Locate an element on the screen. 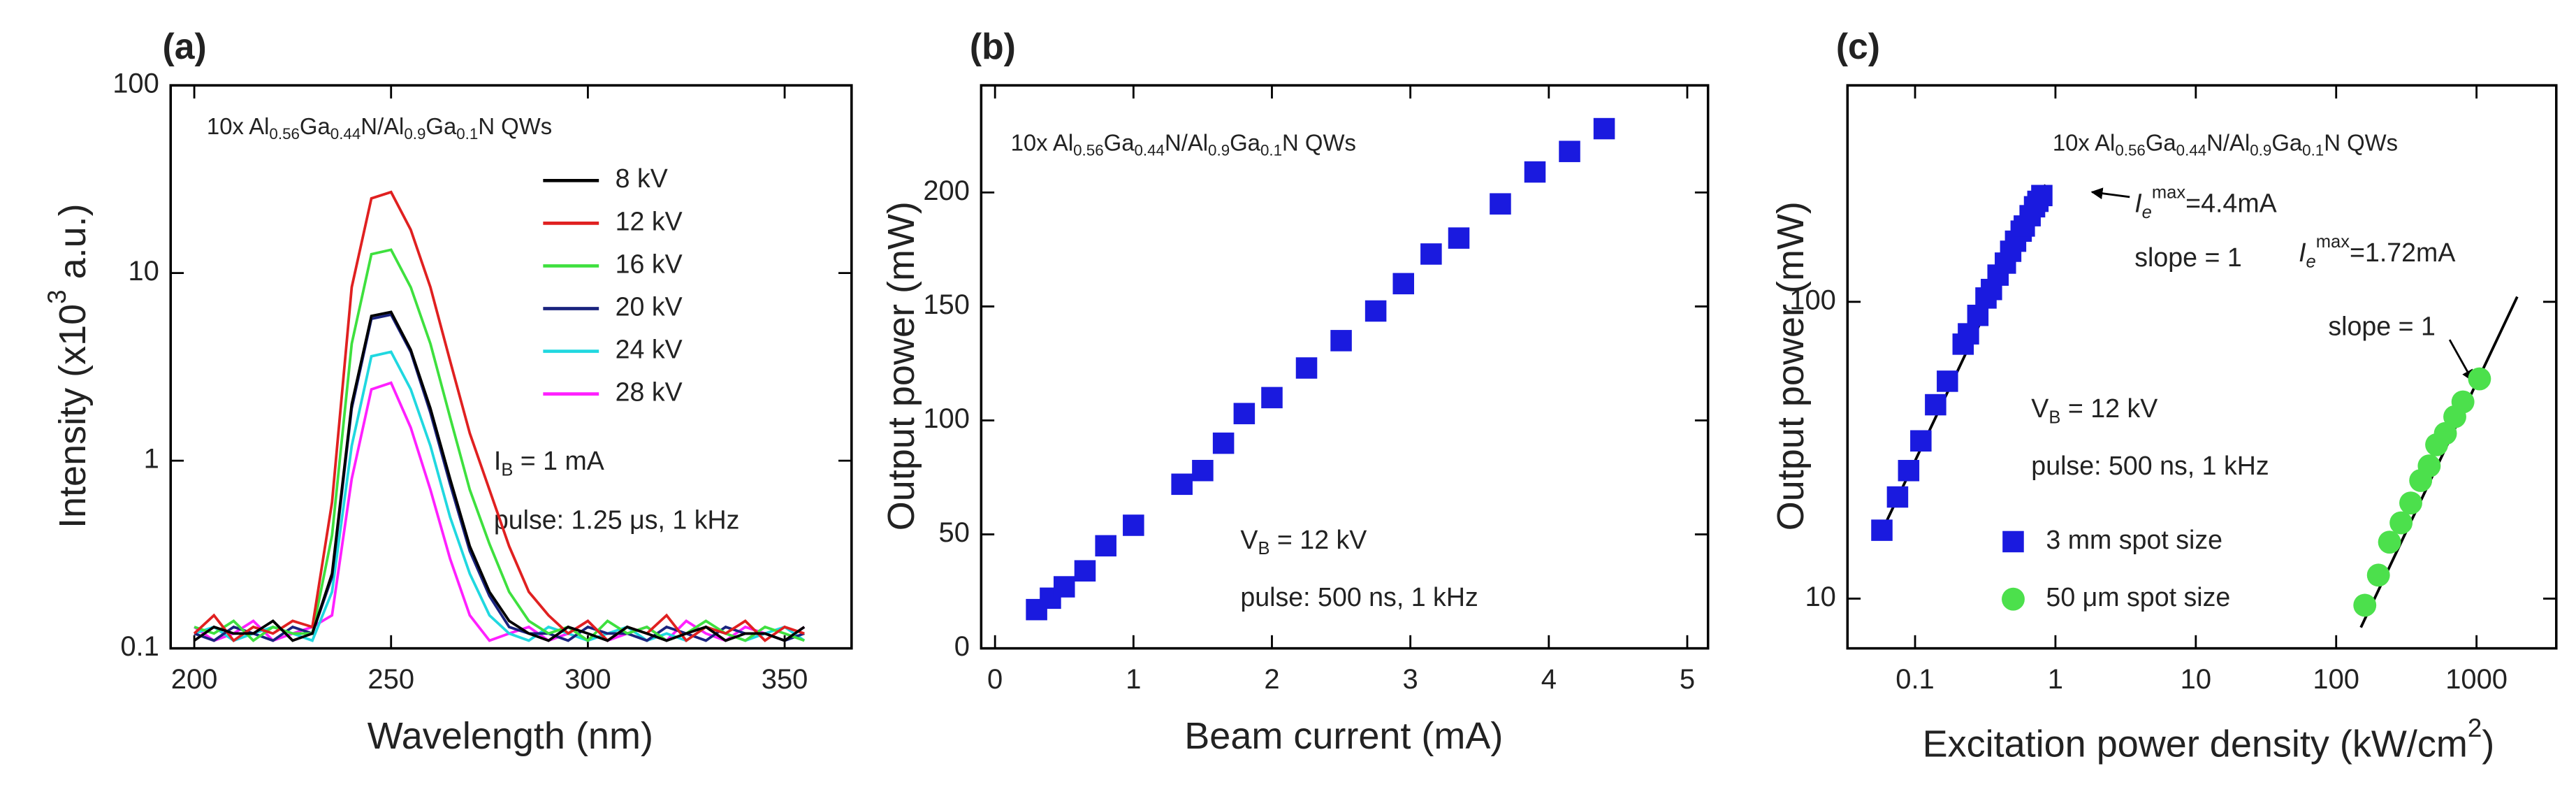  pulse-note: pulse: 1.25 μs, 1 kHz is located at coordinates (617, 520).